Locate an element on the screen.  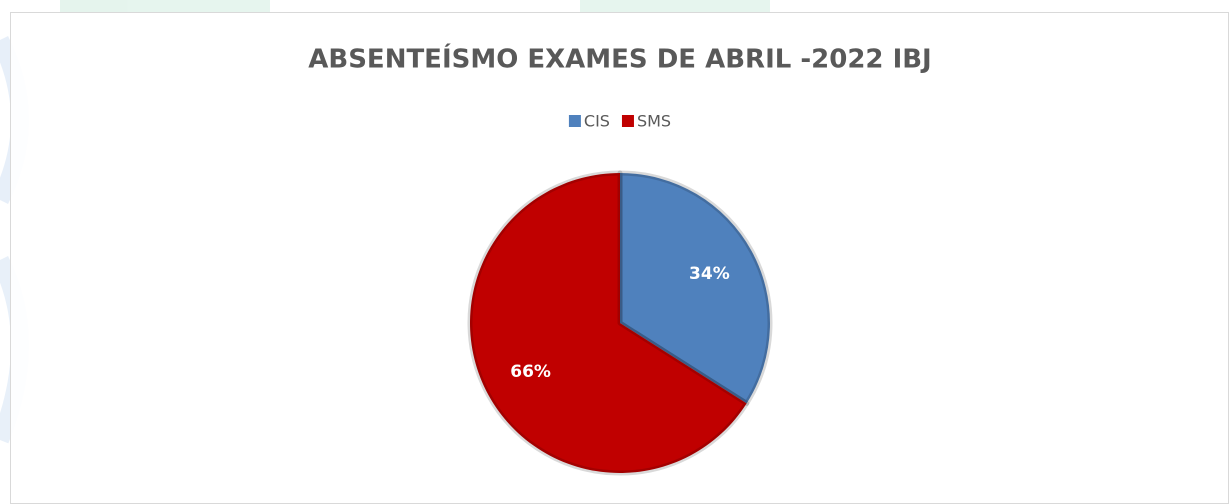
legend: CIS SMS is located at coordinates (619, 121).